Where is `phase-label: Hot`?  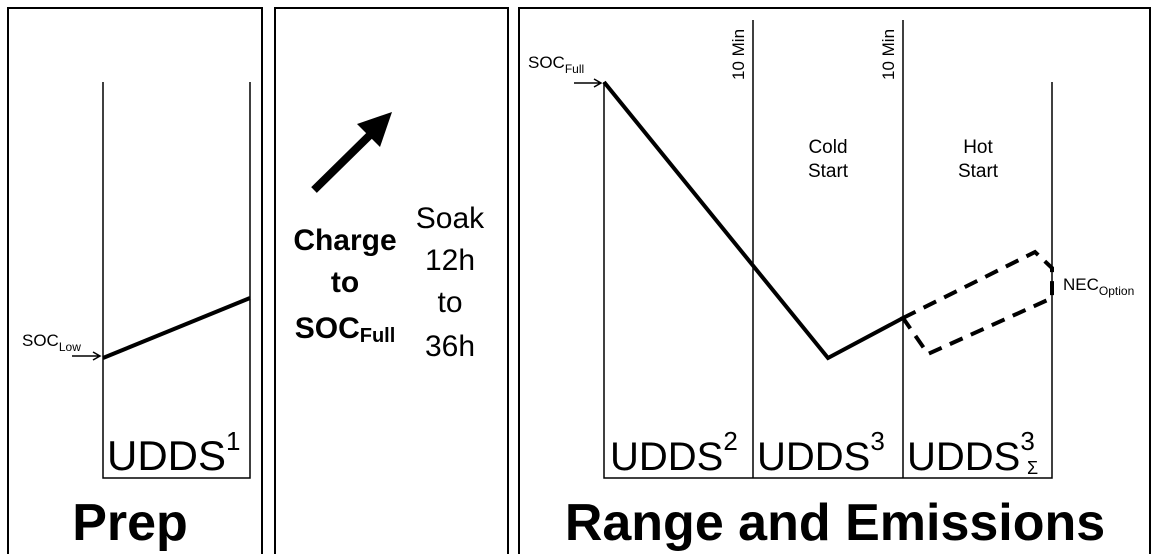
phase-label: Hot is located at coordinates (978, 147).